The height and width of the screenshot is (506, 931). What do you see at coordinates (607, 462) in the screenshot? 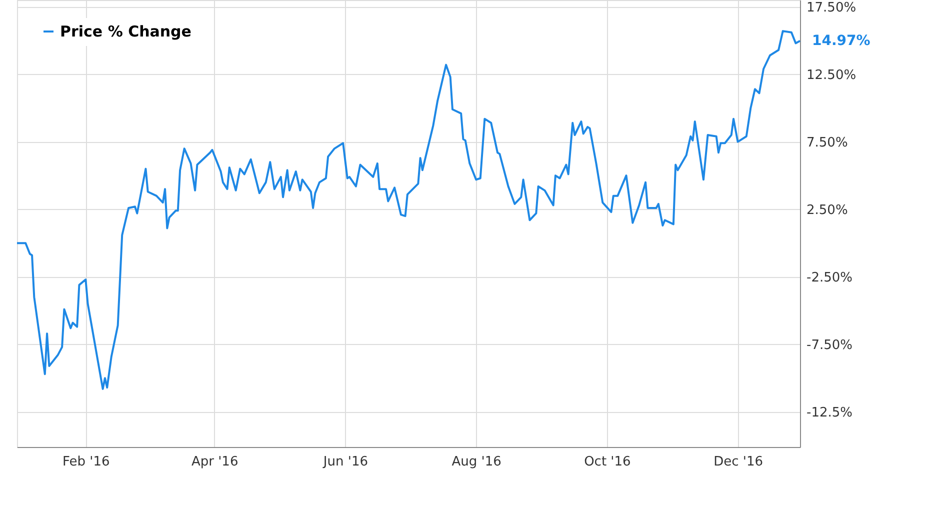
I see `x-tick-label: Oct '16` at bounding box center [607, 462].